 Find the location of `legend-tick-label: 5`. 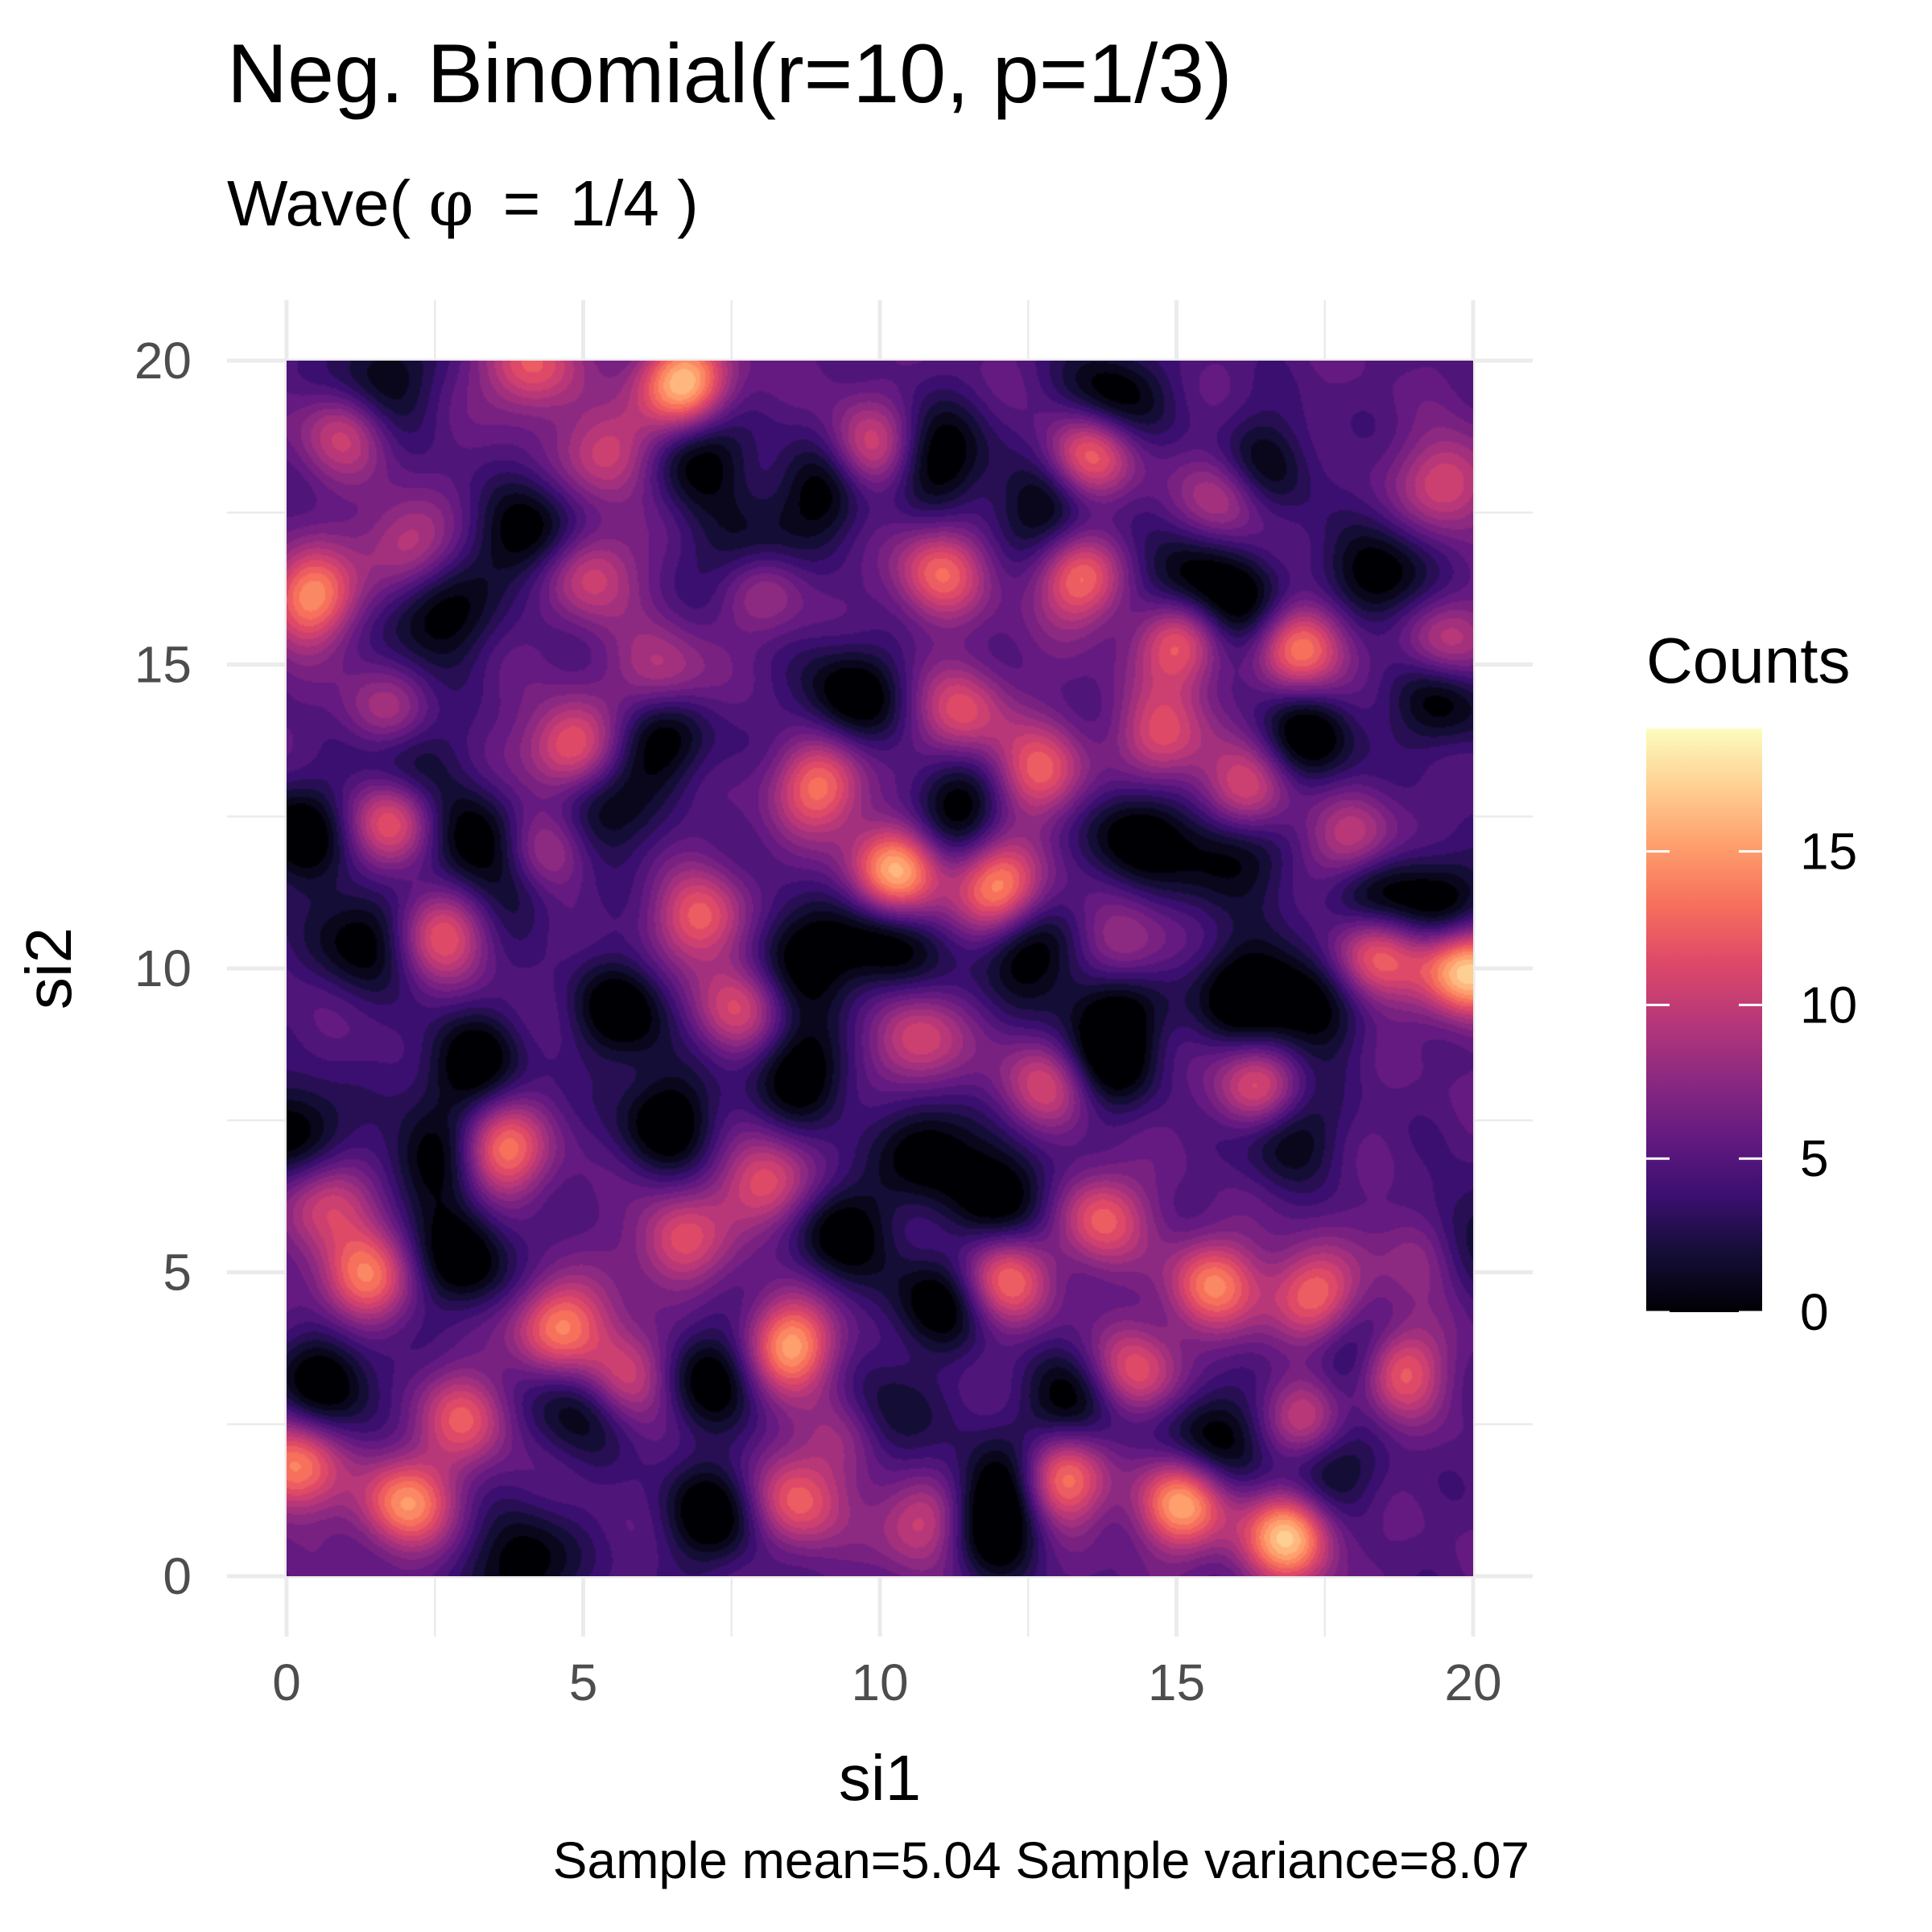

legend-tick-label: 5 is located at coordinates (1814, 1158).